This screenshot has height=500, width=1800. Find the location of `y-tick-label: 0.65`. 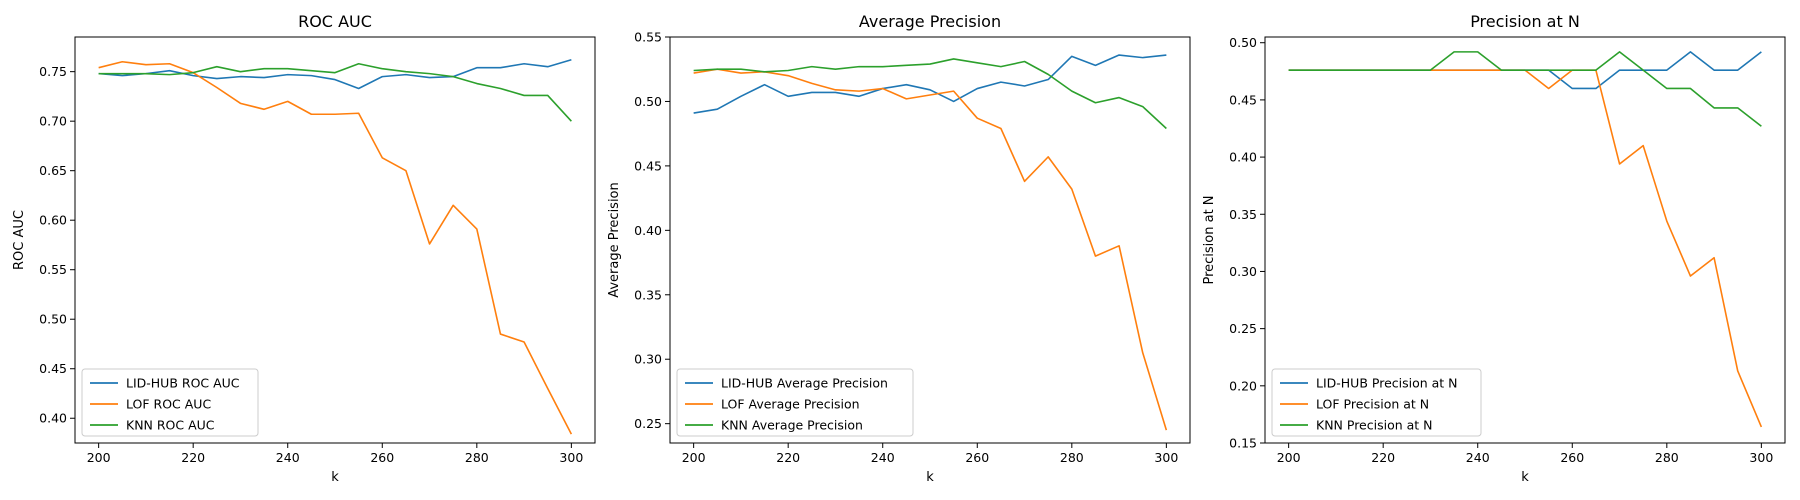

y-tick-label: 0.65 is located at coordinates (53, 170).